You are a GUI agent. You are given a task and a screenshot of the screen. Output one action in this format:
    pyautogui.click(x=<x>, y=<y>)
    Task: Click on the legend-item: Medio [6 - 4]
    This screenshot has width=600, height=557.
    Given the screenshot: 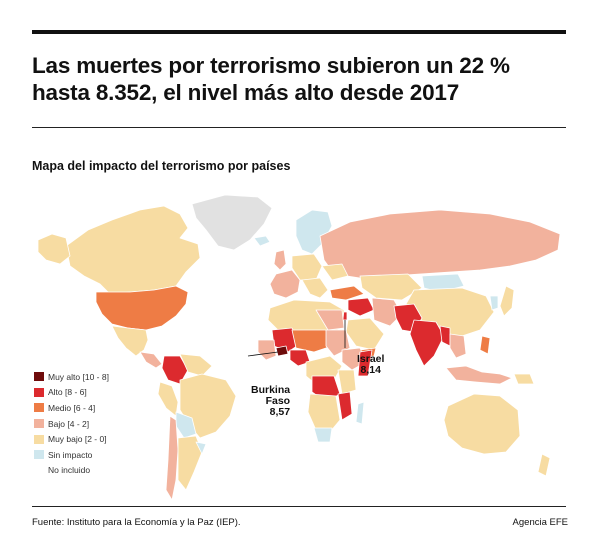 What is the action you would take?
    pyautogui.click(x=71, y=408)
    